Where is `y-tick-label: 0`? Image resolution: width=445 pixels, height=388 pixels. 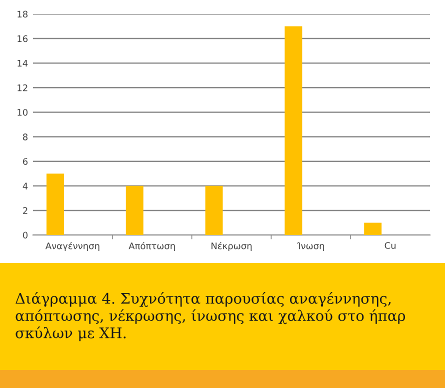 y-tick-label: 0 is located at coordinates (25, 235).